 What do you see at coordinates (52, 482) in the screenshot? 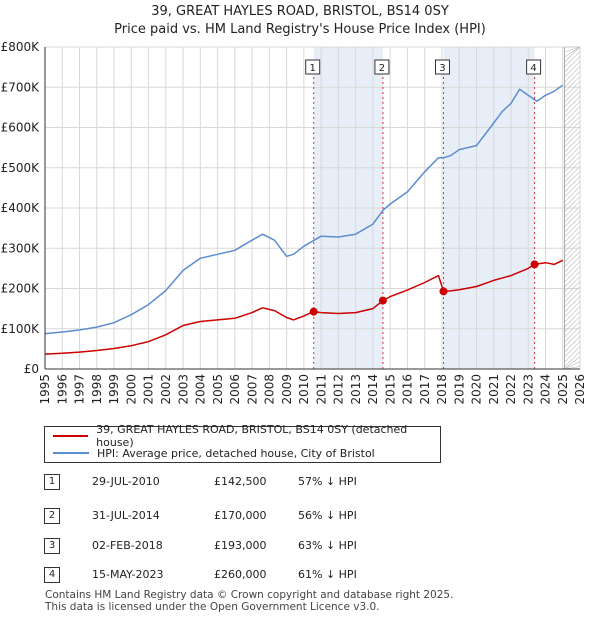
I see `transaction-number: 1` at bounding box center [52, 482].